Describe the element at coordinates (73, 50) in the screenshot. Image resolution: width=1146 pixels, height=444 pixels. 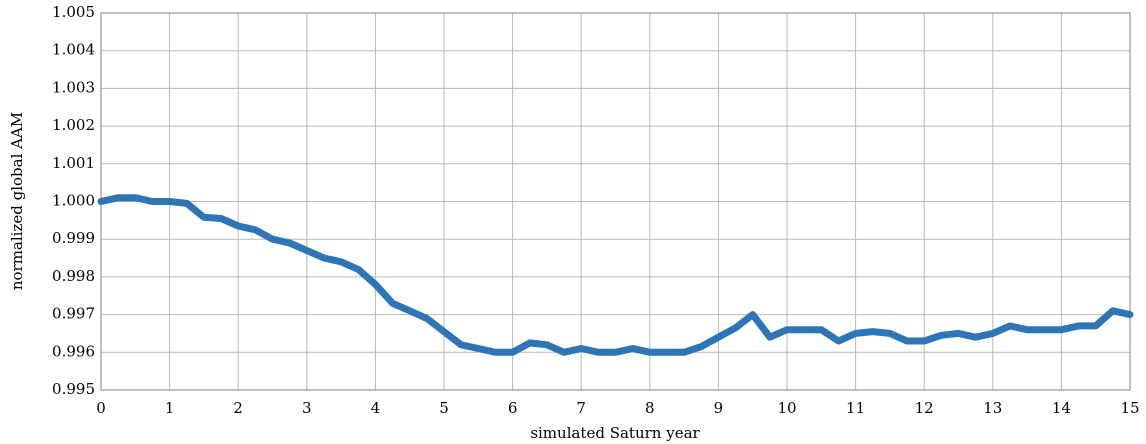
I see `y-tick-label: 1.004` at that location.